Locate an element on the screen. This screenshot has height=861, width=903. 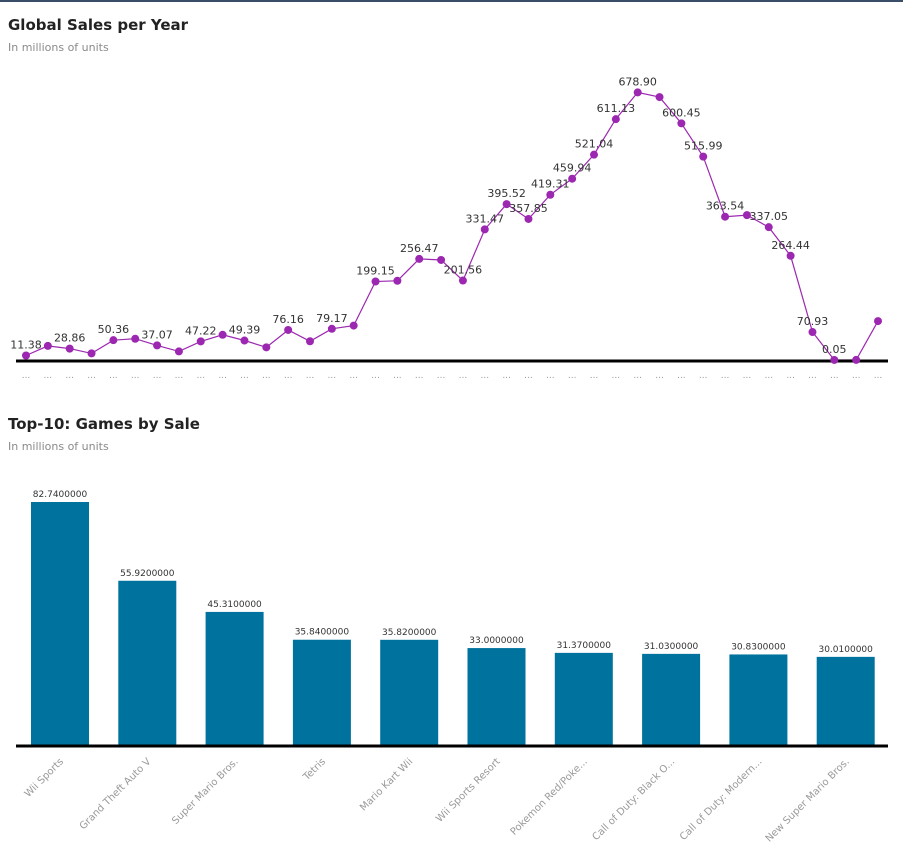
bar-value-label: 30.8300000 is located at coordinates (758, 647).